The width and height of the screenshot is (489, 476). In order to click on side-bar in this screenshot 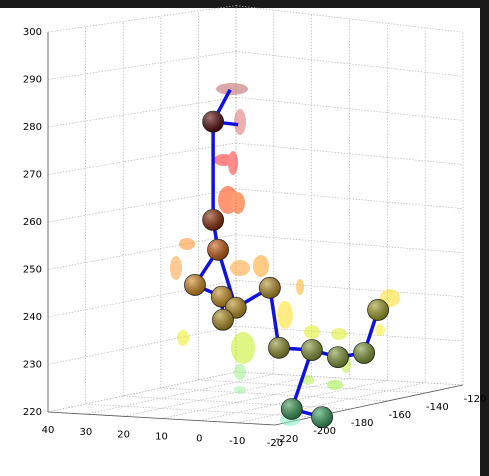, I will do `click(484, 238)`.